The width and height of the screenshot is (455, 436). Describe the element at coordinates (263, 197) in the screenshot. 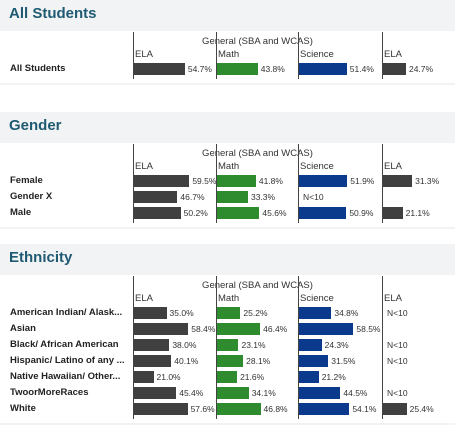

I see `data-label: 33.3%` at that location.